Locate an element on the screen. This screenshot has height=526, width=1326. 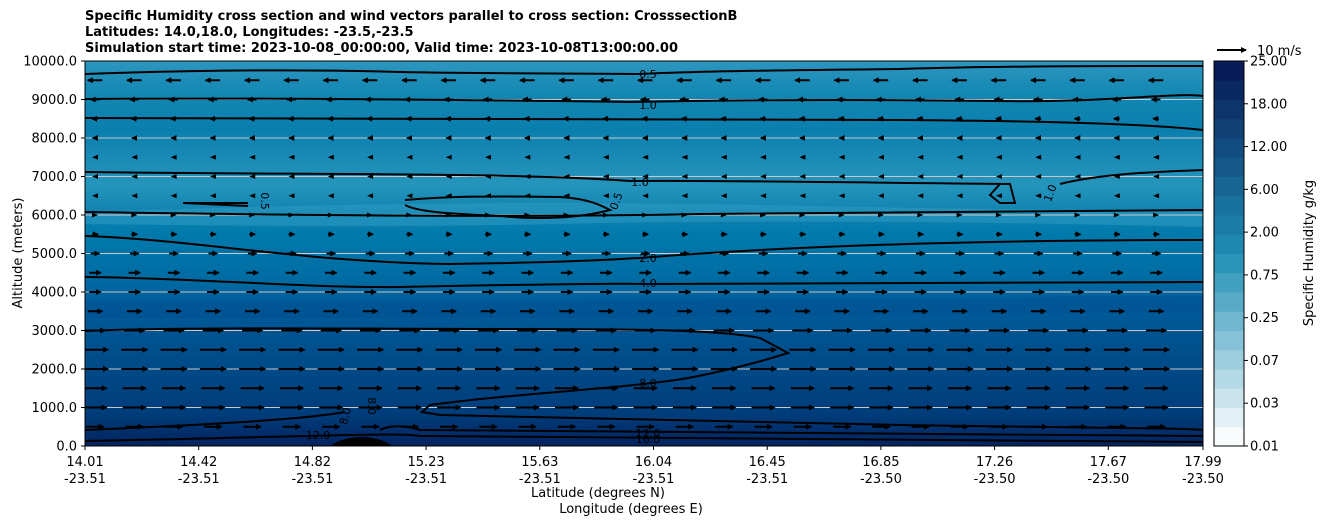
contour-0.5-top is located at coordinates (644, 70).